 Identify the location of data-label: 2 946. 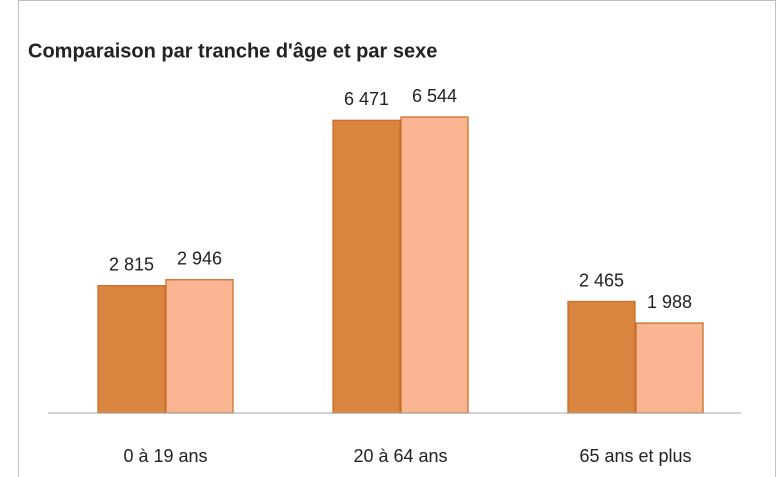
(199, 258).